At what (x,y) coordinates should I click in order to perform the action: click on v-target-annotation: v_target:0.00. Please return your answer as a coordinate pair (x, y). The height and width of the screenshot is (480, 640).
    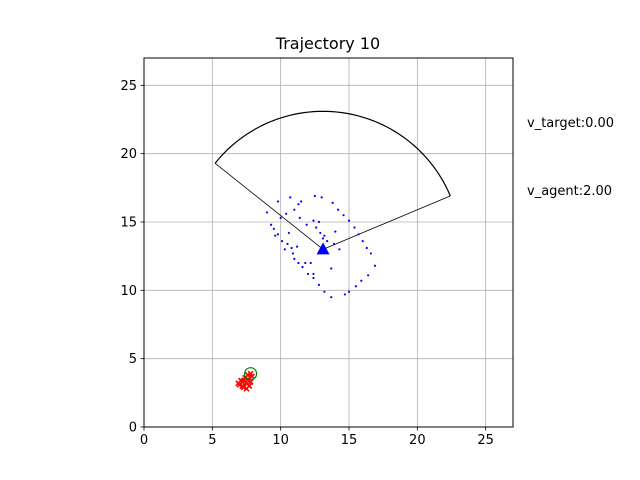
    Looking at the image, I should click on (570, 123).